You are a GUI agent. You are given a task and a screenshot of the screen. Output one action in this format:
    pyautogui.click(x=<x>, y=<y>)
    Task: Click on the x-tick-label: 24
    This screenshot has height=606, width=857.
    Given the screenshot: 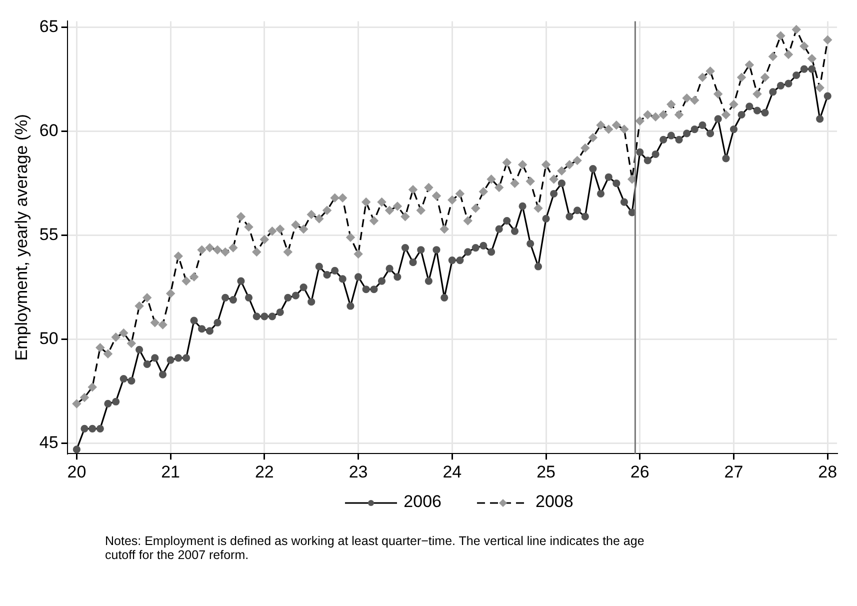 What is the action you would take?
    pyautogui.click(x=452, y=472)
    